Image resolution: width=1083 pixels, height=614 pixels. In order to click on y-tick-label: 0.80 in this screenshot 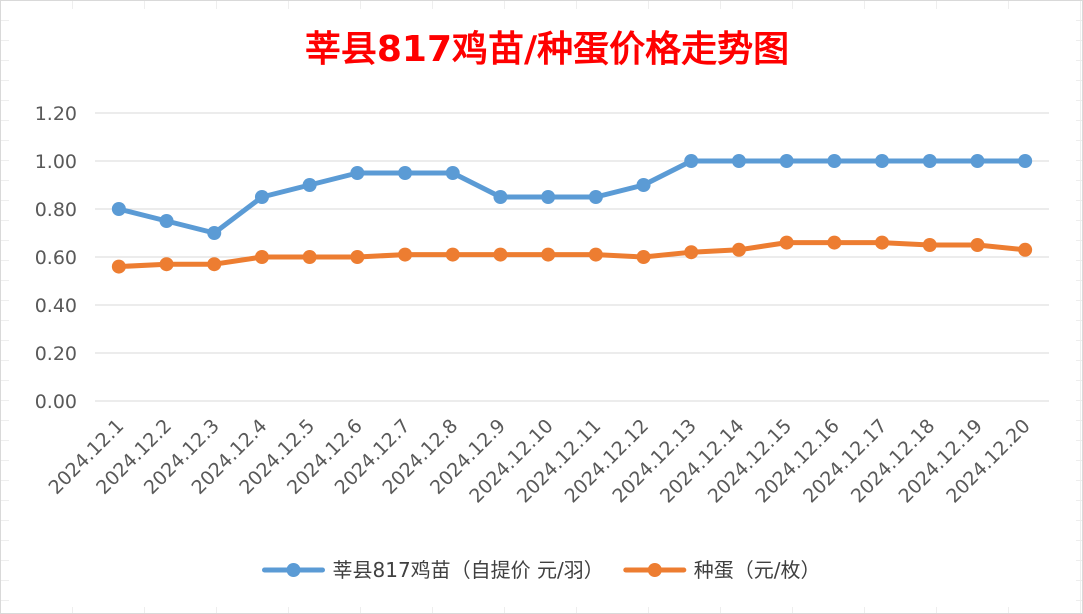, I will do `click(56, 210)`.